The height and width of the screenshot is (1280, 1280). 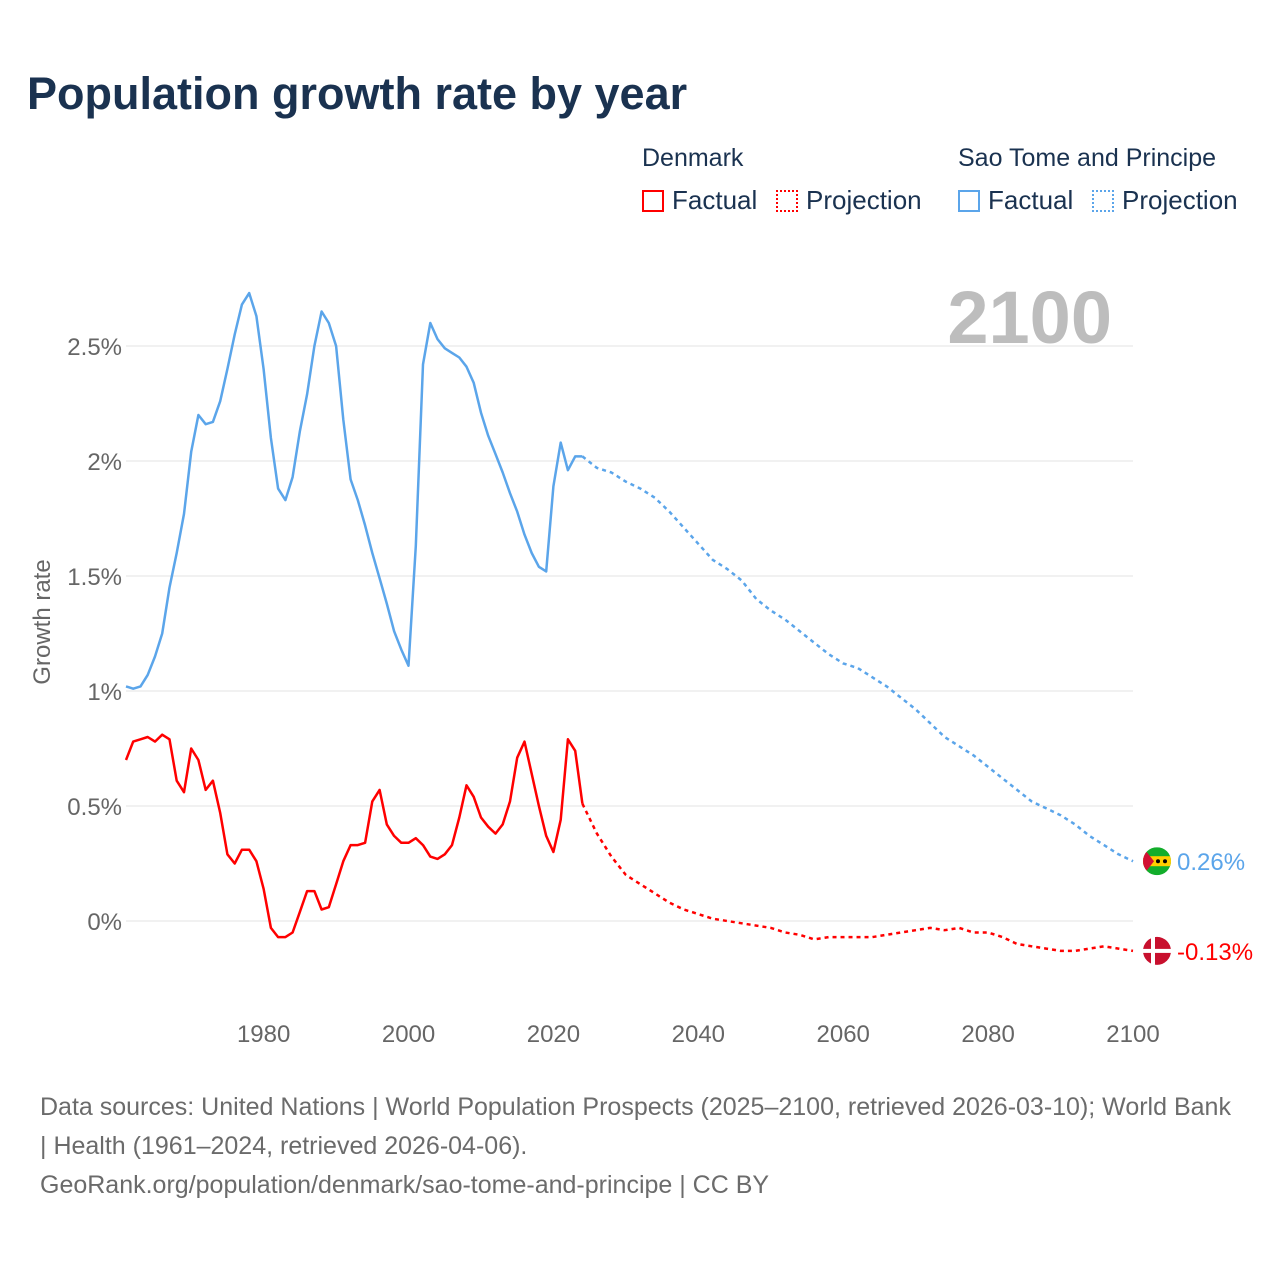 I want to click on denmark-projection-line, so click(x=857, y=878).